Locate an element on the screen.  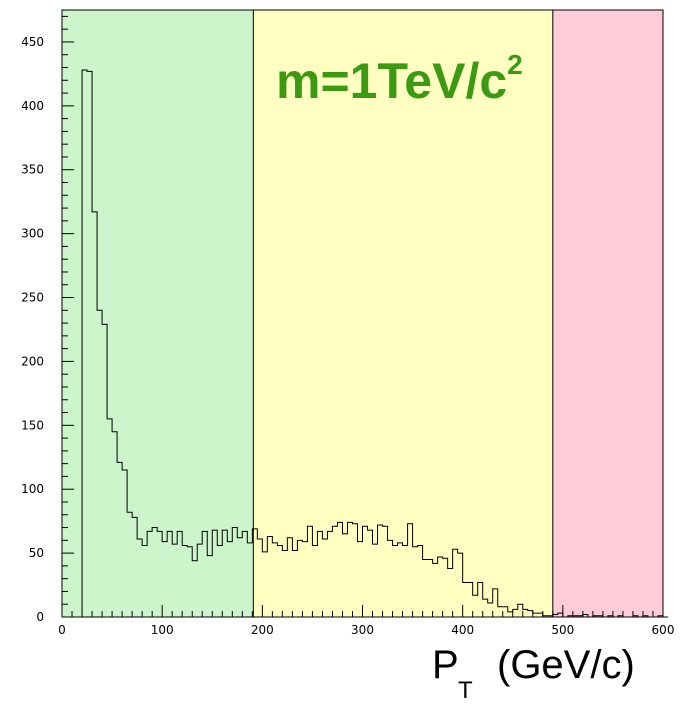
x-axis: 0 100 200 300 400 500 600 is located at coordinates (366, 621).